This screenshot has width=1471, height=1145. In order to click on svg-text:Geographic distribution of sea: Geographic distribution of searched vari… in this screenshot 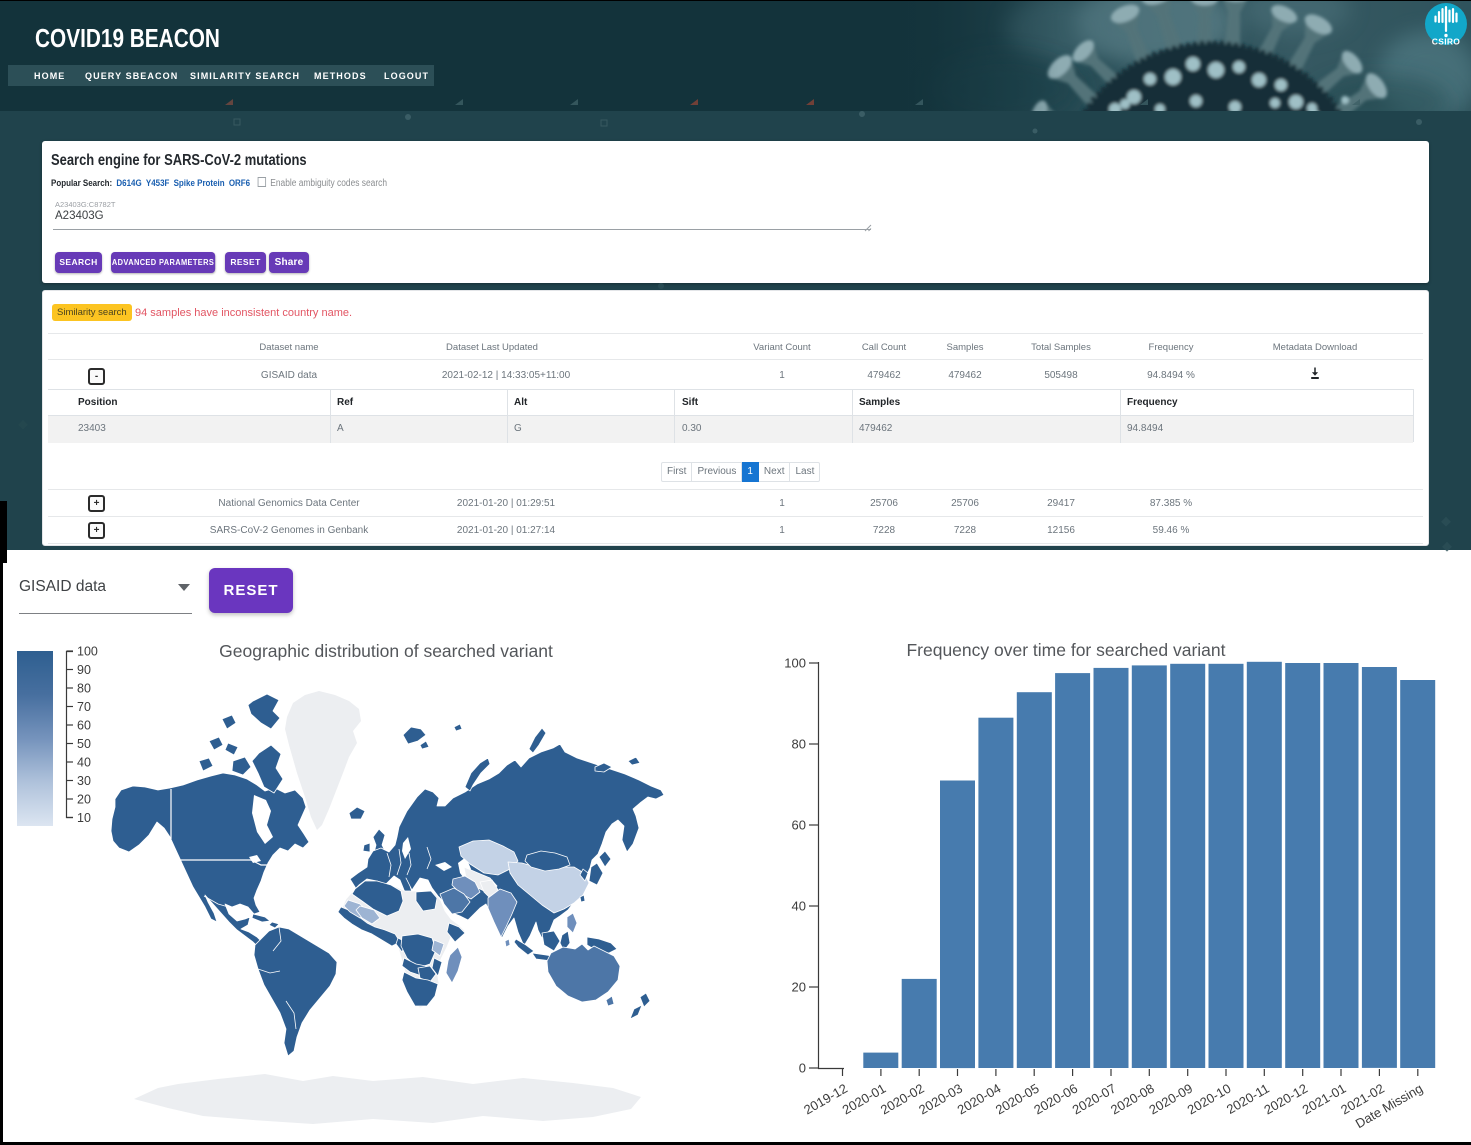, I will do `click(386, 651)`.